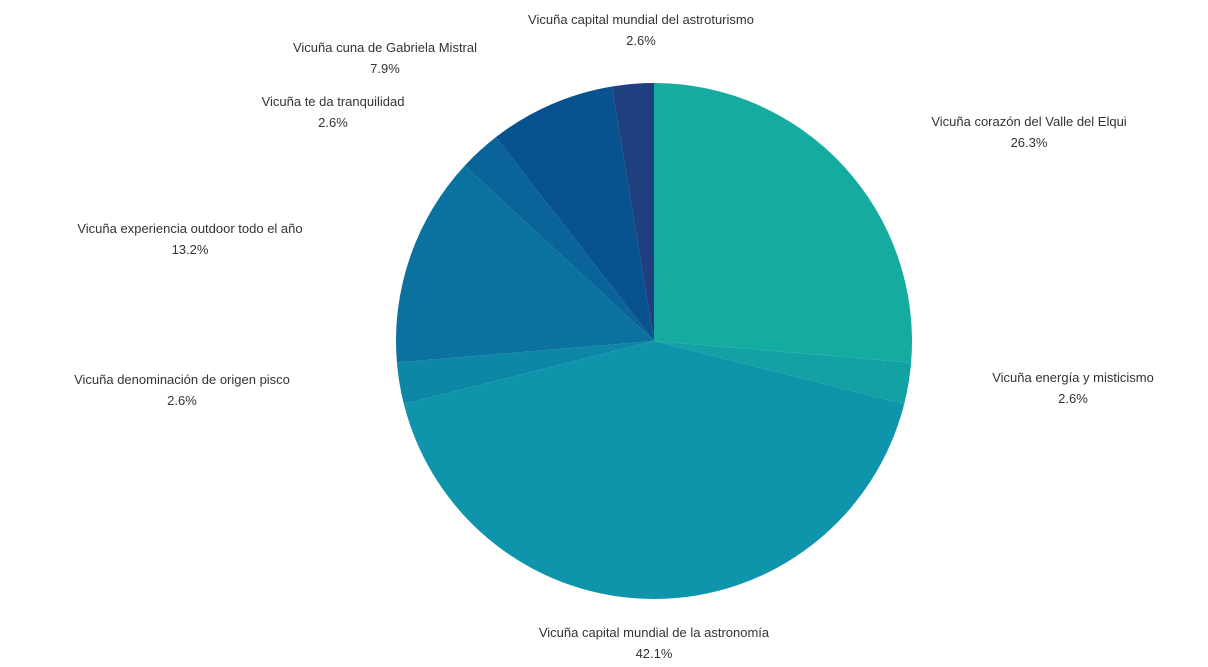  I want to click on slice-label-7: Vicuña cuna de Gabriela Mistral, so click(385, 47).